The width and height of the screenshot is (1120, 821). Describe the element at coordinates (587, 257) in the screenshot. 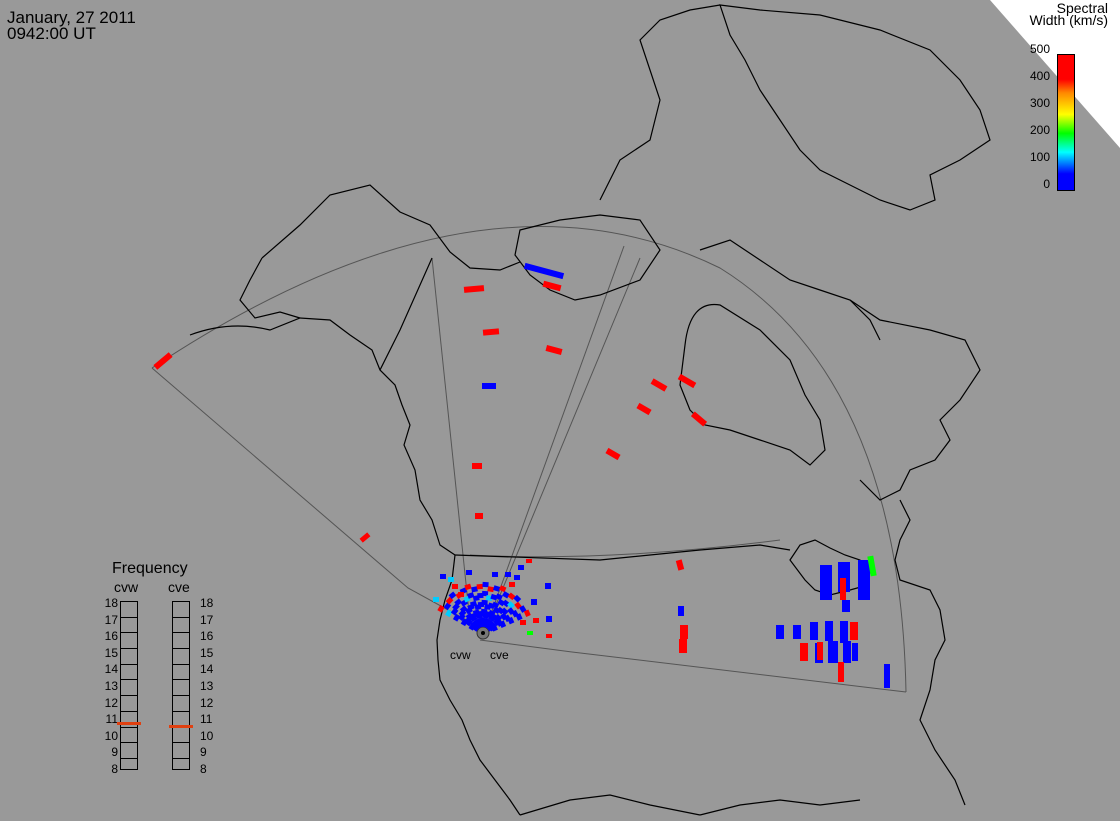

I see `arctic-islands` at that location.